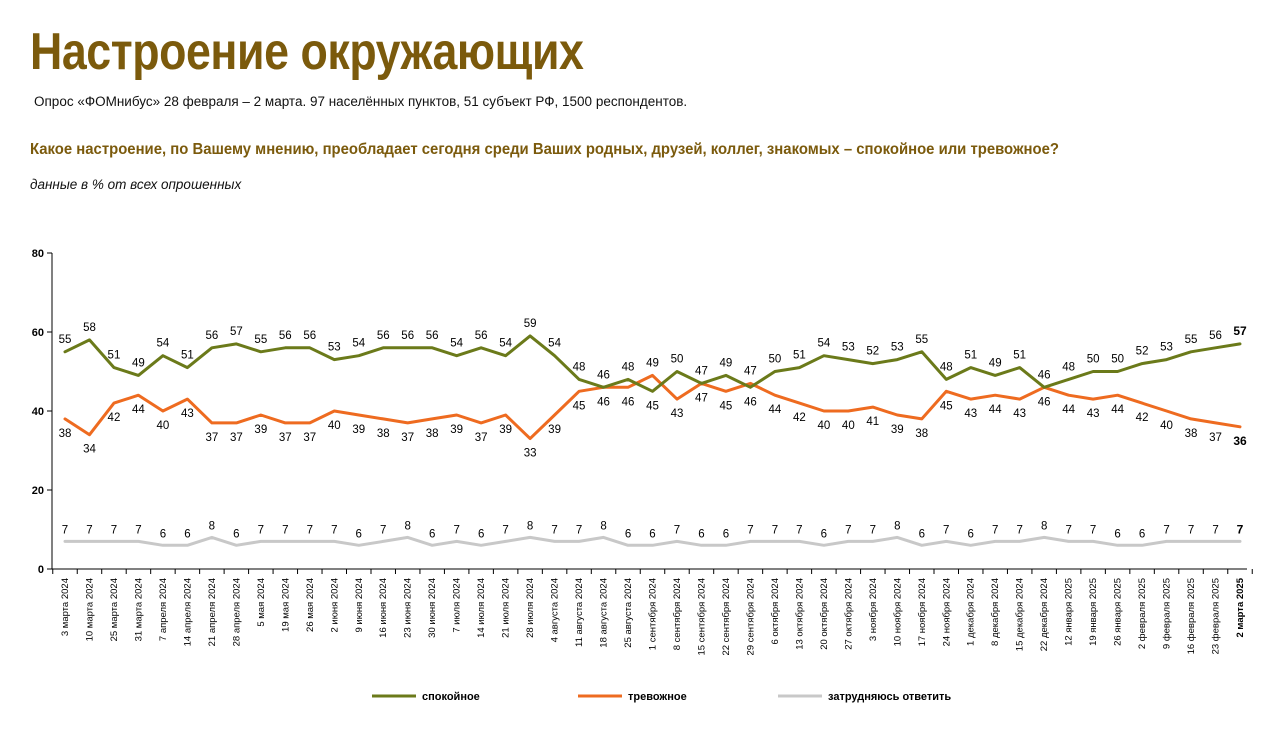 This screenshot has width=1280, height=732. I want to click on data-label-anxious: 43, so click(1093, 414).